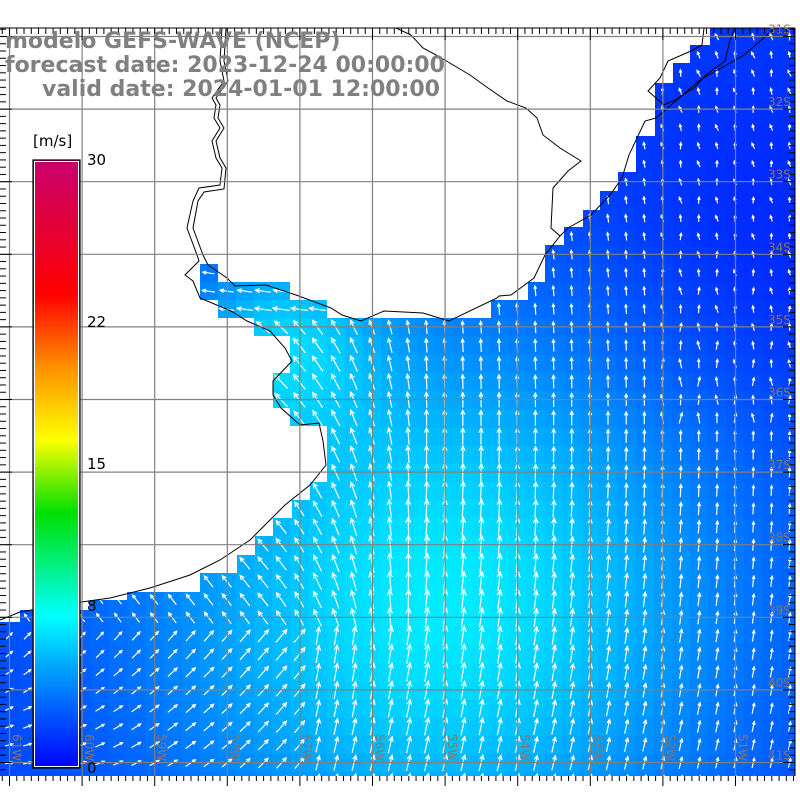 This screenshot has height=800, width=800. I want to click on valid-date: valid date: 2024-01-01 12:00:00, so click(241, 89).